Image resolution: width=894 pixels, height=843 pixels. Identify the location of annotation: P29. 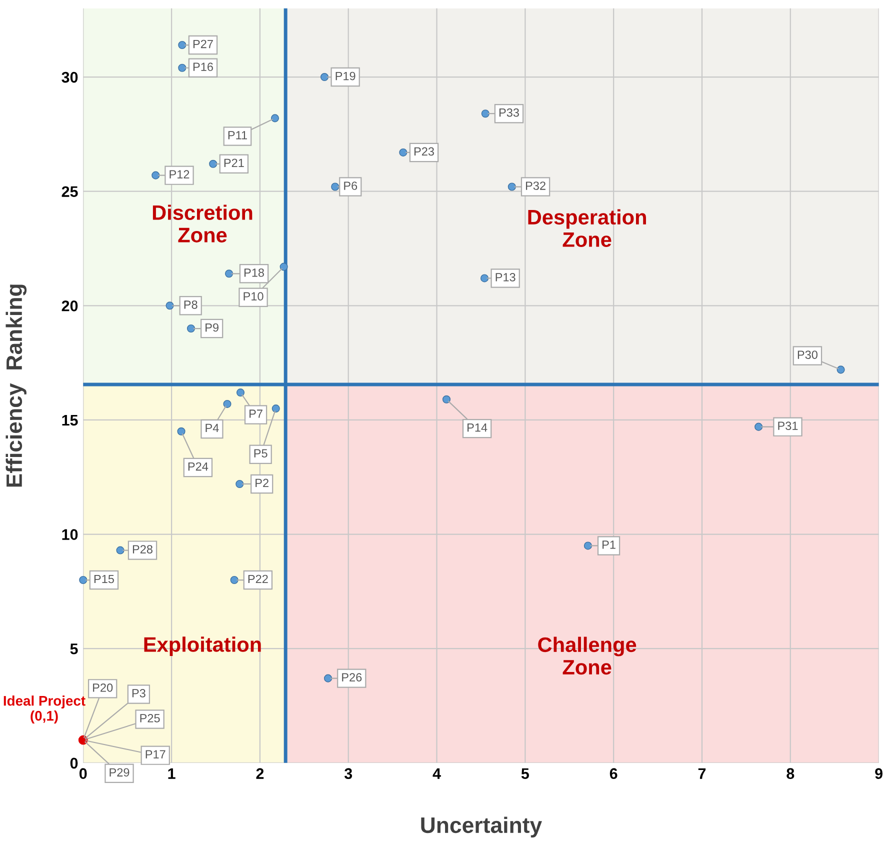
(120, 772).